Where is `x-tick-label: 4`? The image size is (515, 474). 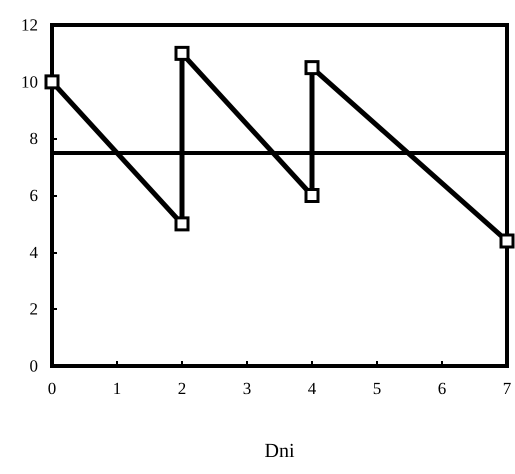
x-tick-label: 4 is located at coordinates (312, 388).